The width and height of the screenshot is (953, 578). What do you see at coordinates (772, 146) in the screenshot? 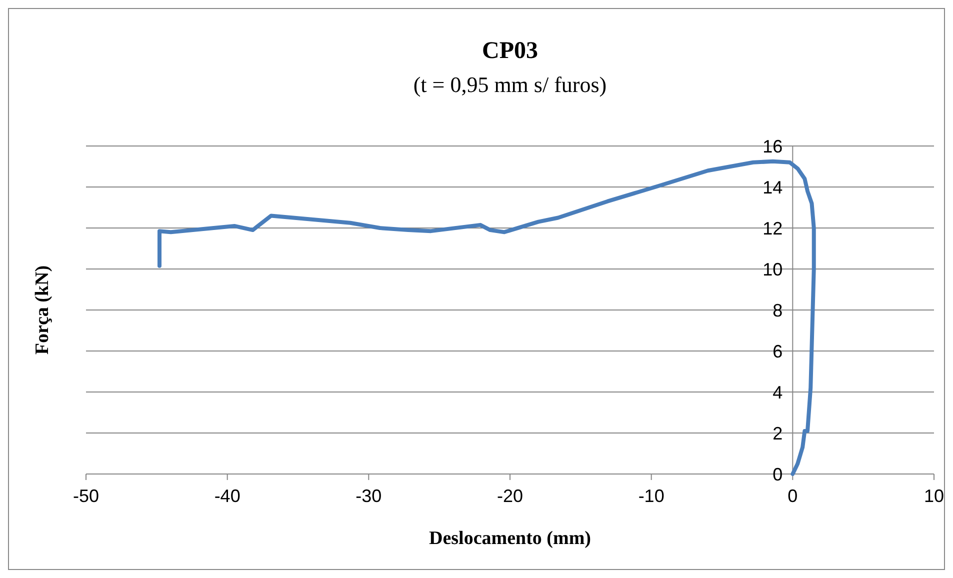
I see `y-tick-label: 16` at bounding box center [772, 146].